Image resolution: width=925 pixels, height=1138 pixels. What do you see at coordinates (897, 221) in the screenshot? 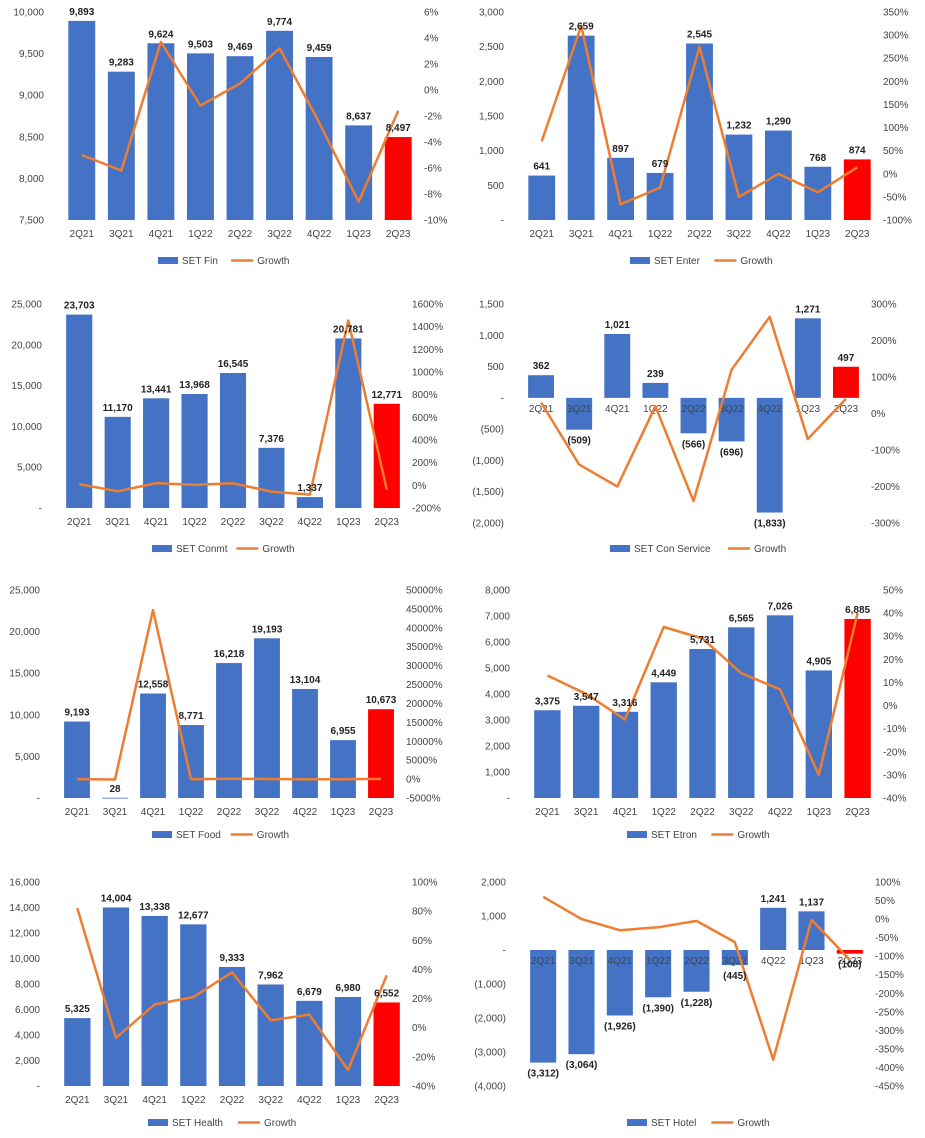
I see `y2-tick-label: -100%` at bounding box center [897, 221].